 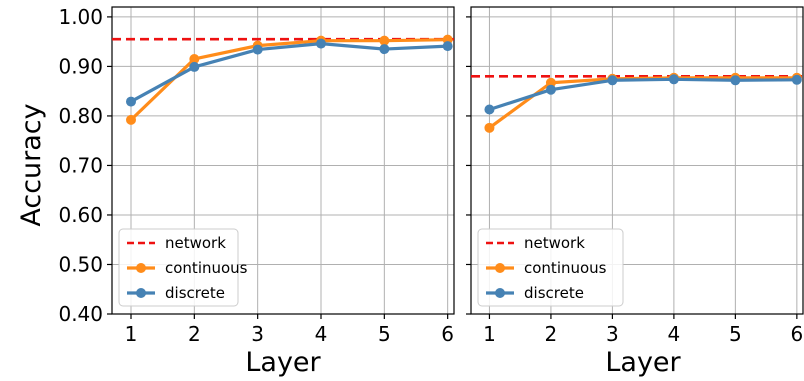 I want to click on y-tick-label: 1.00, so click(x=80, y=17).